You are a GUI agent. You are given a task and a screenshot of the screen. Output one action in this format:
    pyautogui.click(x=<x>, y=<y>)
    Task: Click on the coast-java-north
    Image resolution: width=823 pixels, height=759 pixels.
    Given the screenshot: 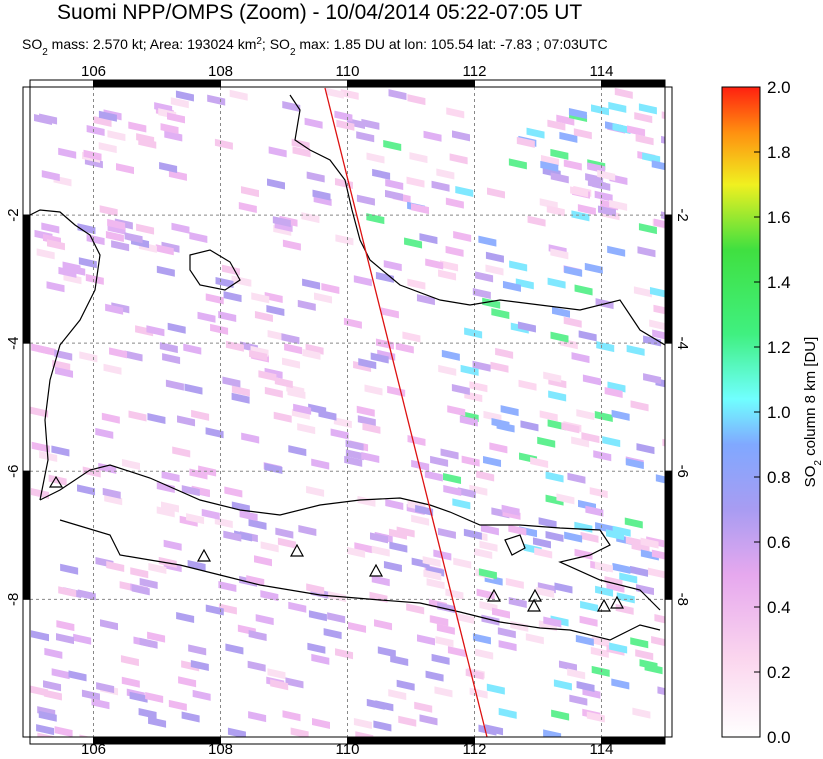 What is the action you would take?
    pyautogui.click(x=350, y=537)
    